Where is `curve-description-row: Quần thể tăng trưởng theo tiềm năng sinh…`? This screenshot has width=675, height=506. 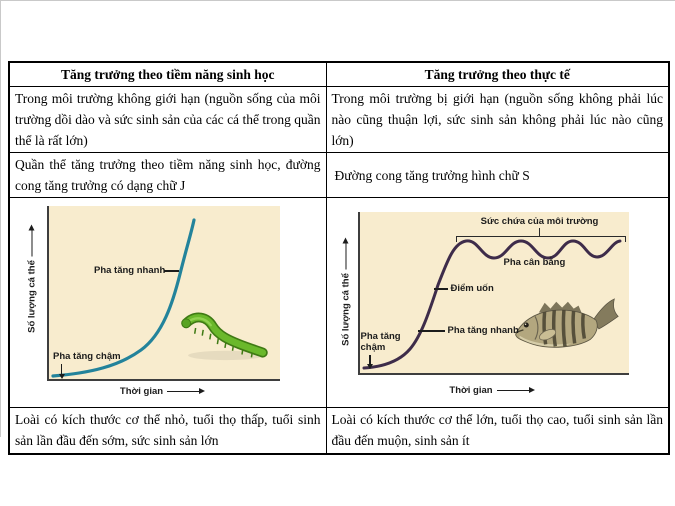
curve-description-row: Quần thể tăng trưởng theo tiềm năng sinh… is located at coordinates (339, 175).